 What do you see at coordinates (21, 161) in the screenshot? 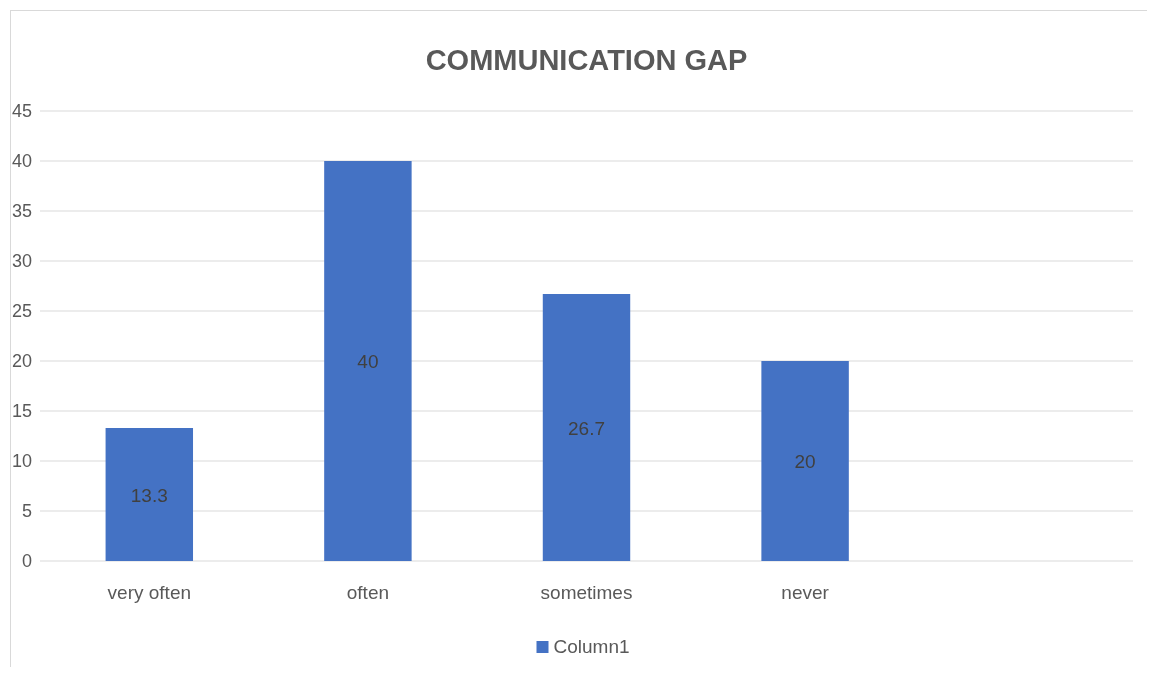
I see `y-tick-label: 40` at bounding box center [21, 161].